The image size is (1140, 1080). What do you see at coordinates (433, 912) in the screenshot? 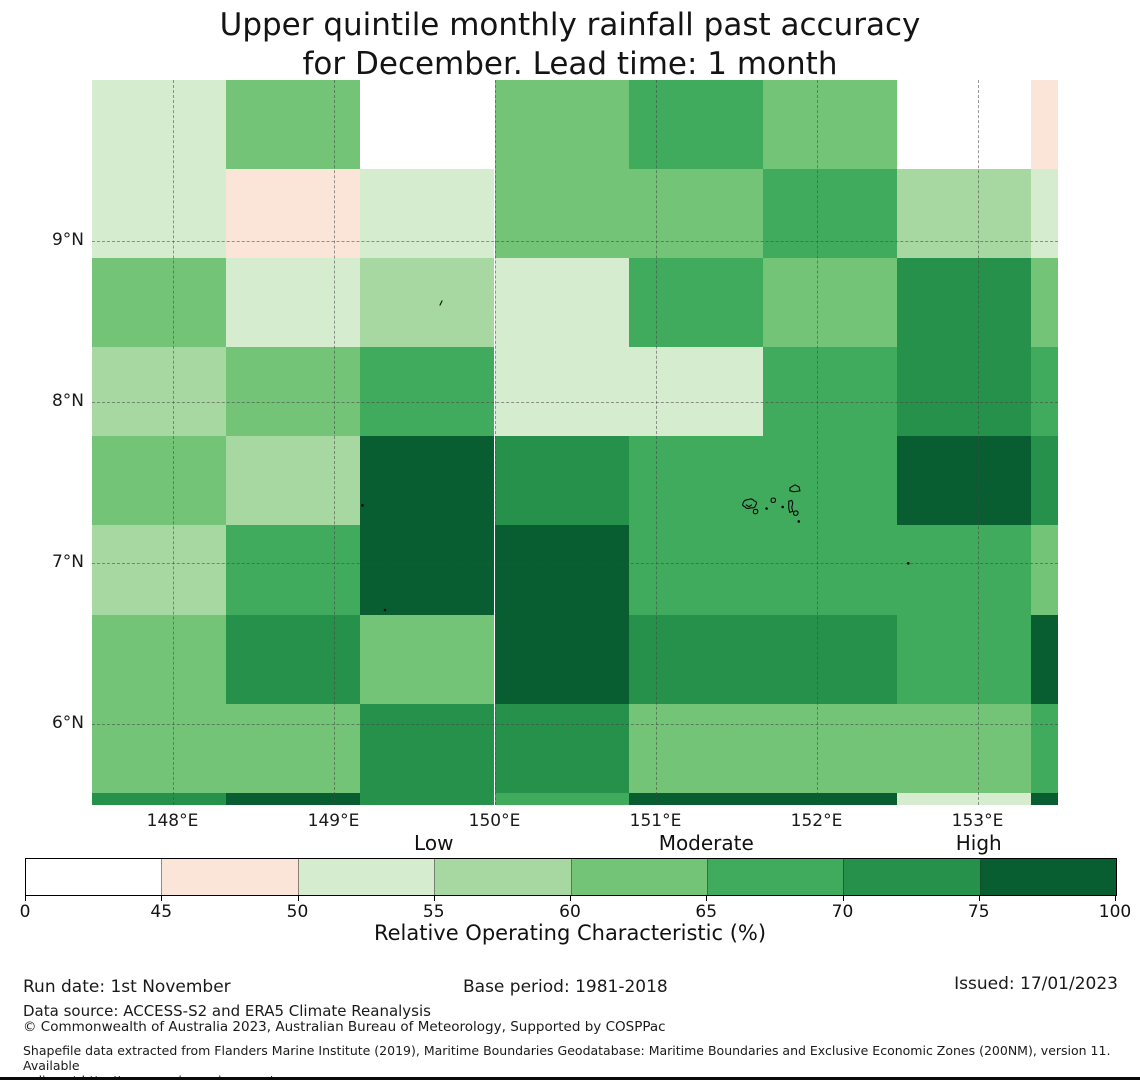
I see `colorbar-tick-label: 55` at bounding box center [433, 912].